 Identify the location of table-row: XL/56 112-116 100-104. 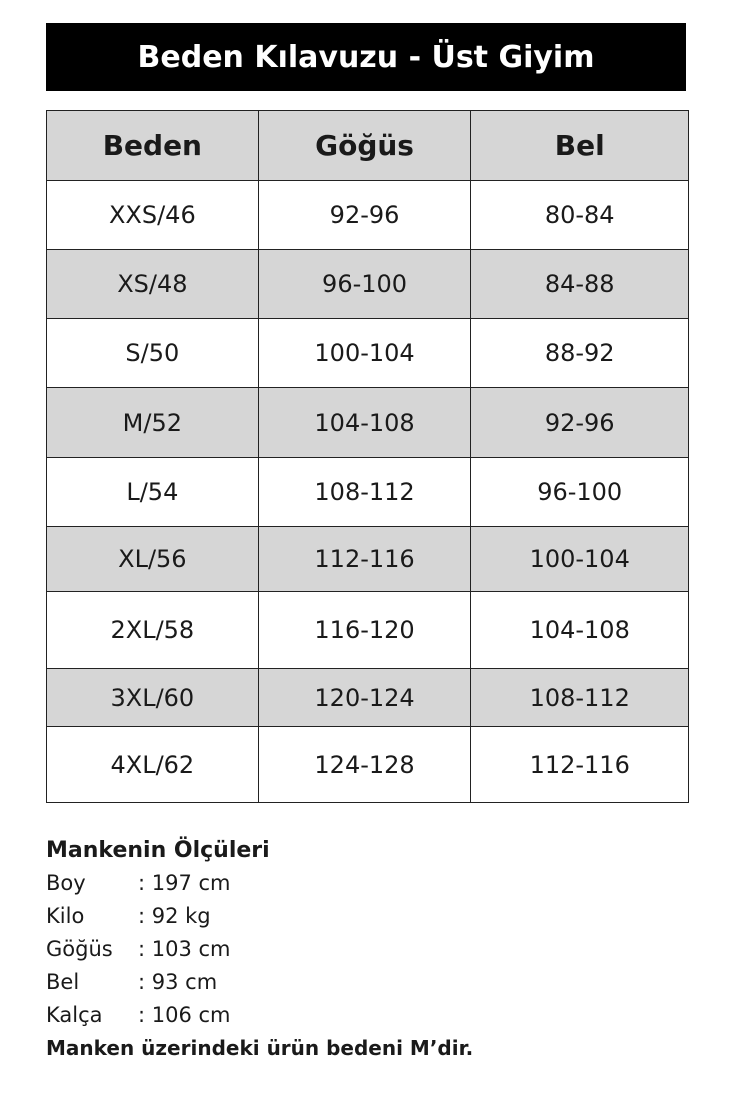
(367, 559).